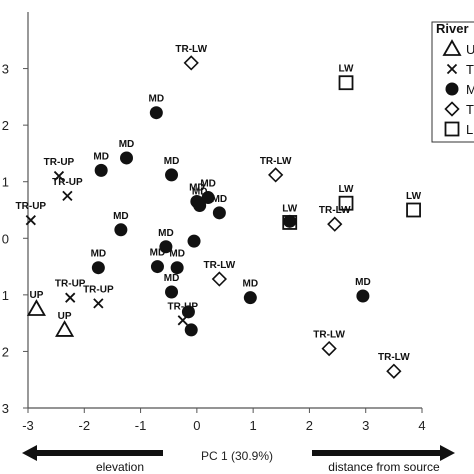 The width and height of the screenshot is (474, 474). What do you see at coordinates (5, 238) in the screenshot?
I see `y-tick-label: 0` at bounding box center [5, 238].